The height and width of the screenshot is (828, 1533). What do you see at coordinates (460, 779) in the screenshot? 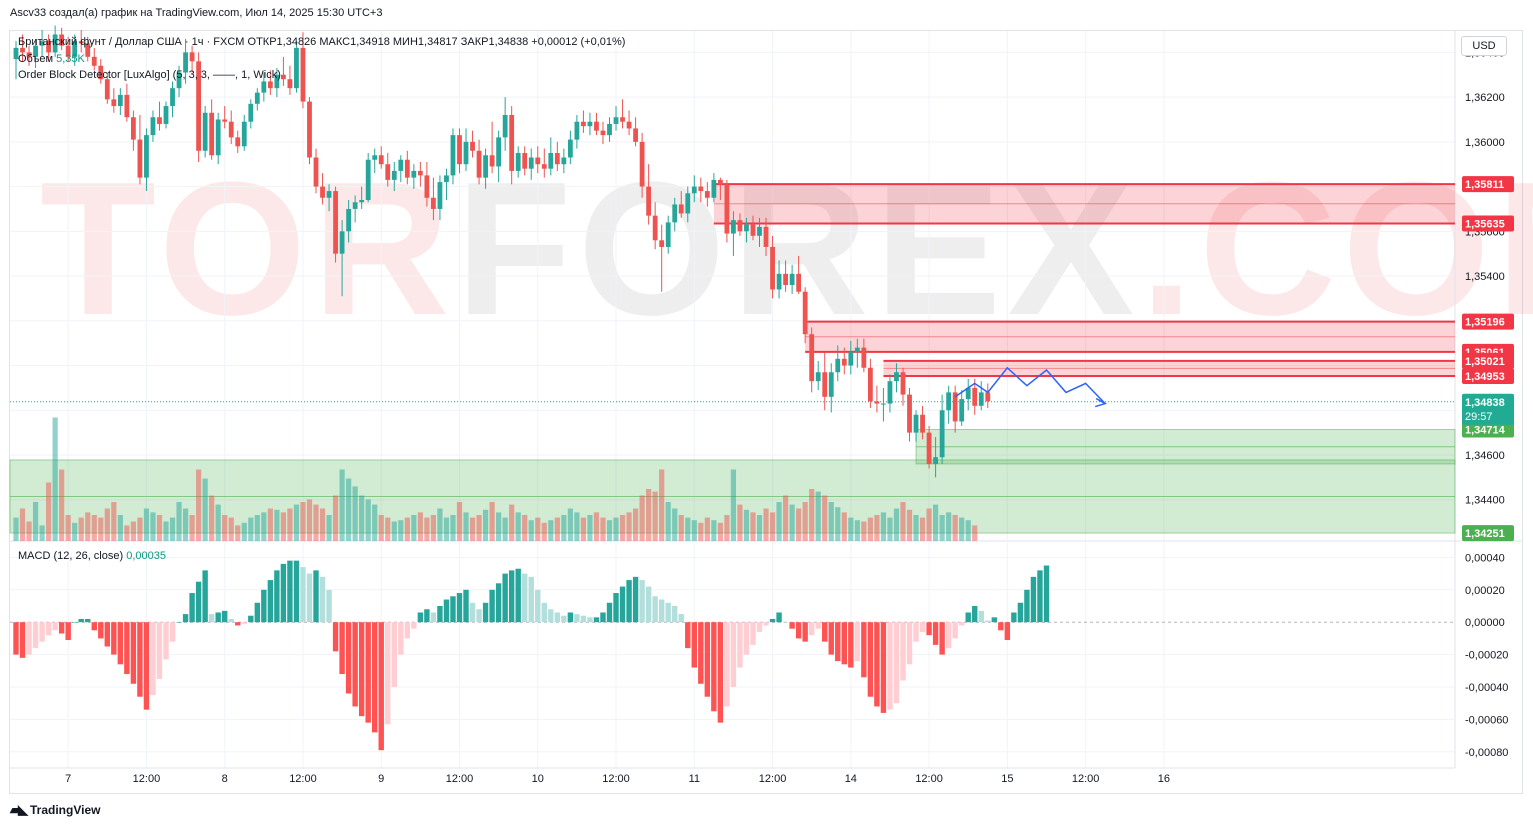
I see `time-axis-label: 12:00` at bounding box center [460, 779].